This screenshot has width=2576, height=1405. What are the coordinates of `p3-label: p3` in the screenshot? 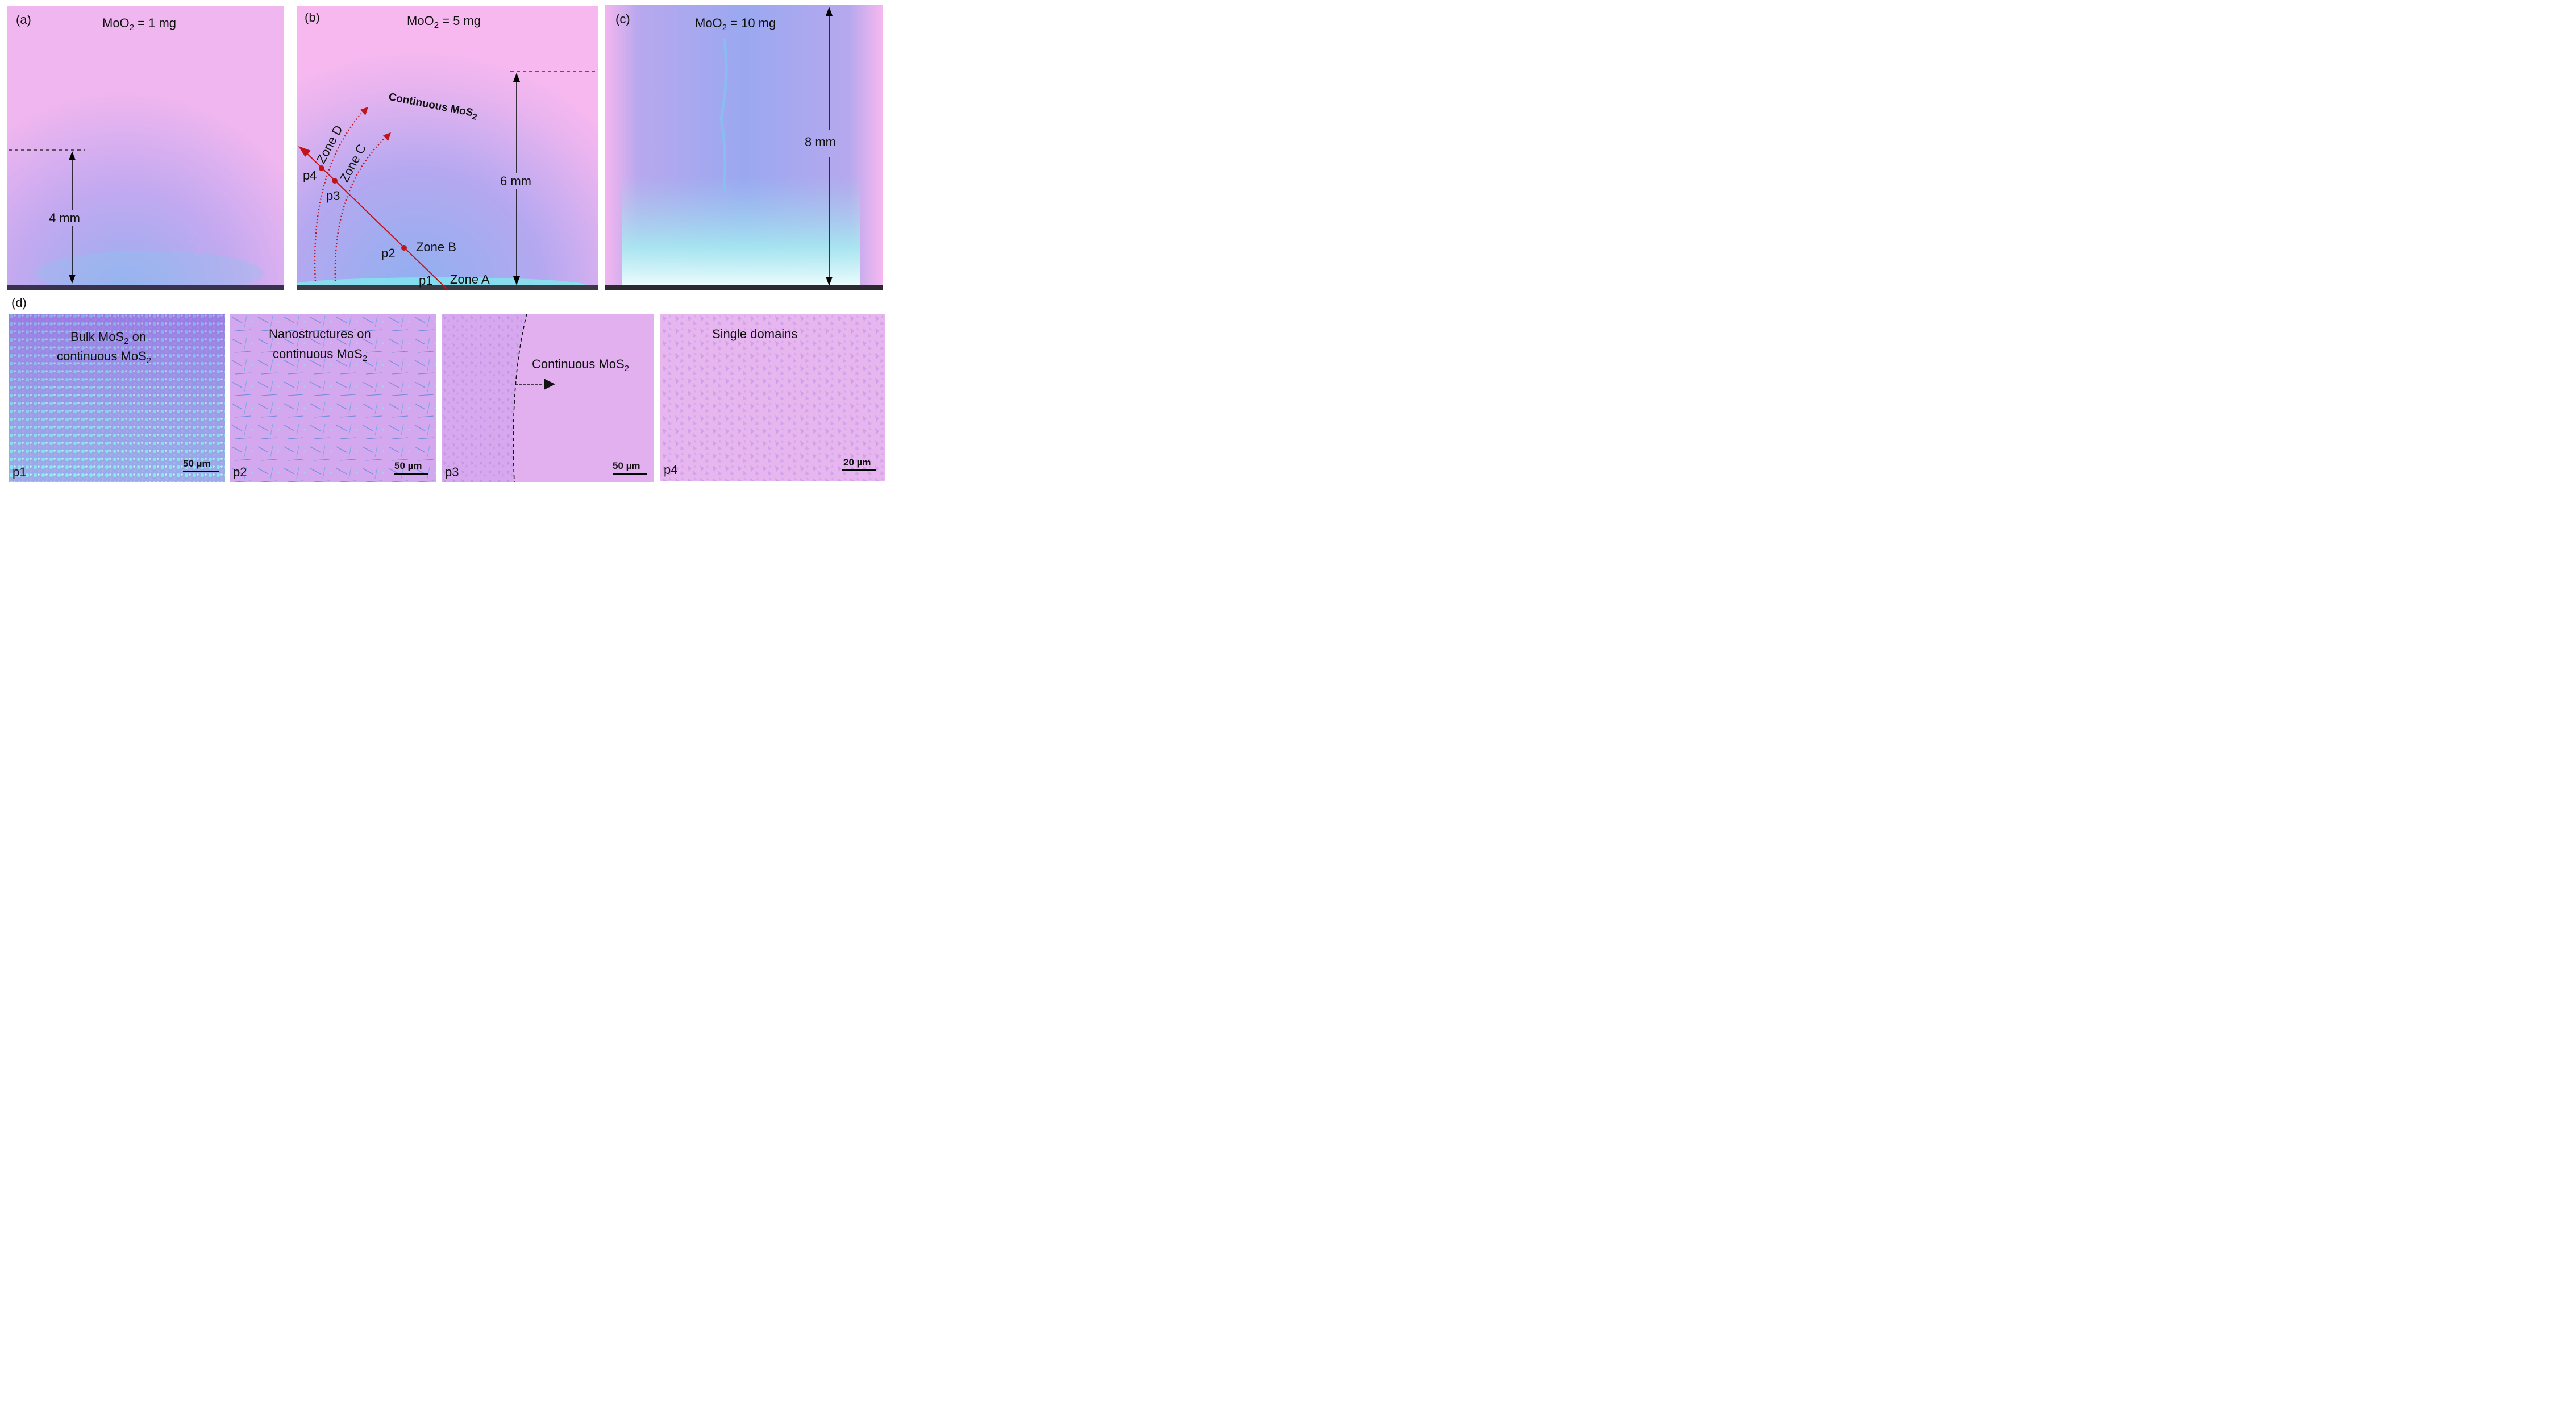 It's located at (333, 196).